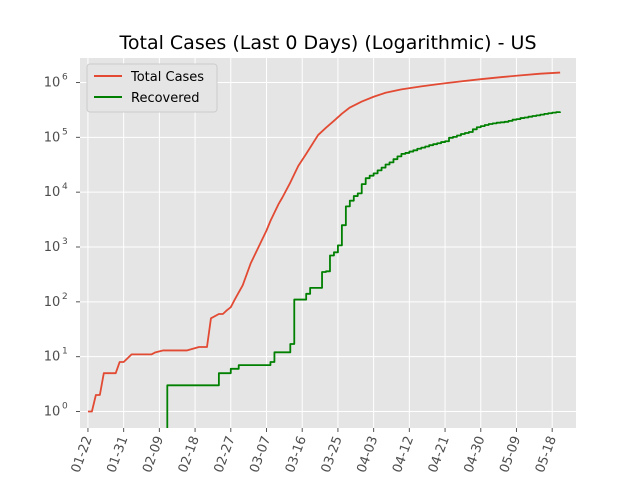 This screenshot has height=480, width=640. I want to click on y-tick-label-exponent: 3, so click(65, 242).